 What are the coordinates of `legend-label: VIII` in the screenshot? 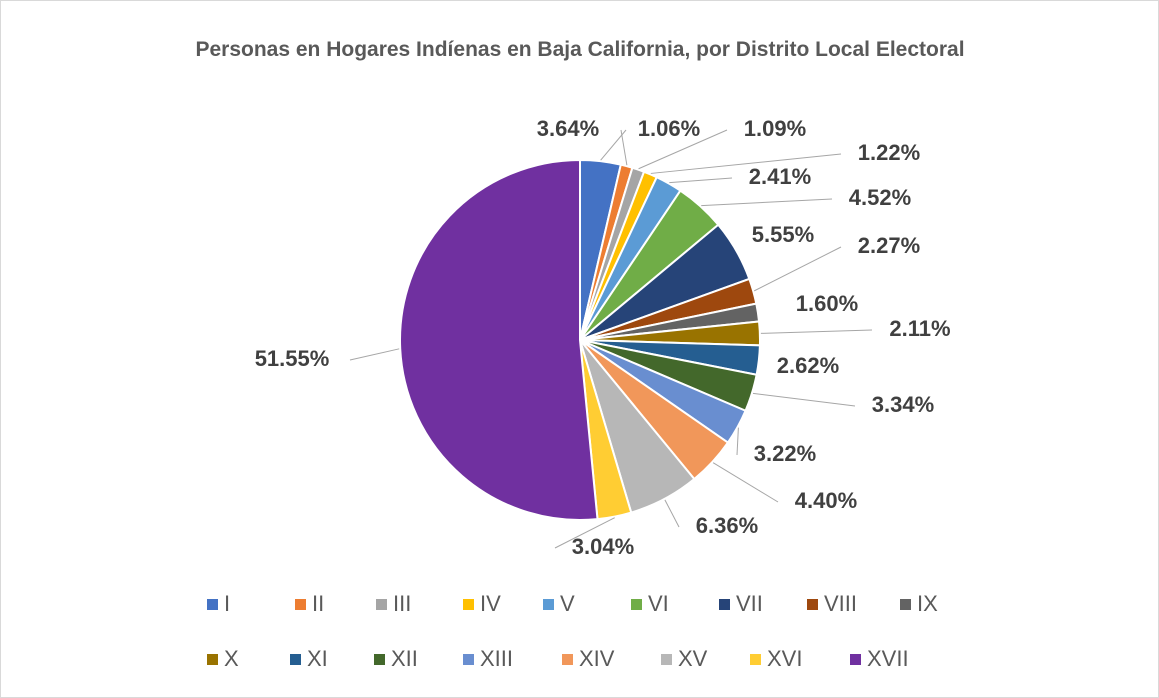 It's located at (840, 603).